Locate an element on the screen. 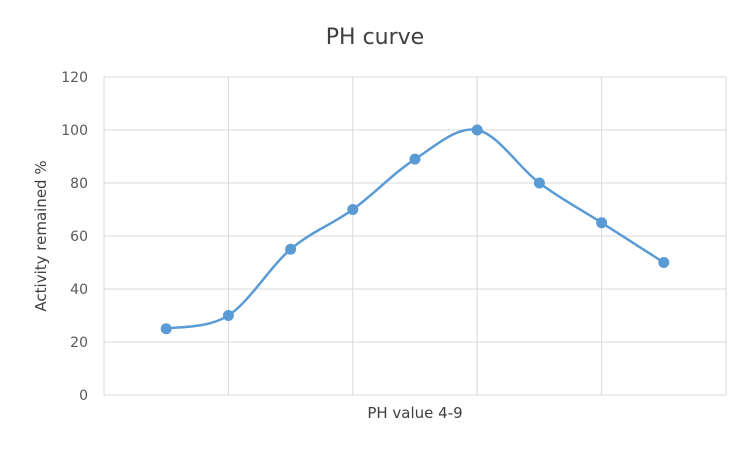 The width and height of the screenshot is (750, 450). y-tick-label: 100 is located at coordinates (74, 131).